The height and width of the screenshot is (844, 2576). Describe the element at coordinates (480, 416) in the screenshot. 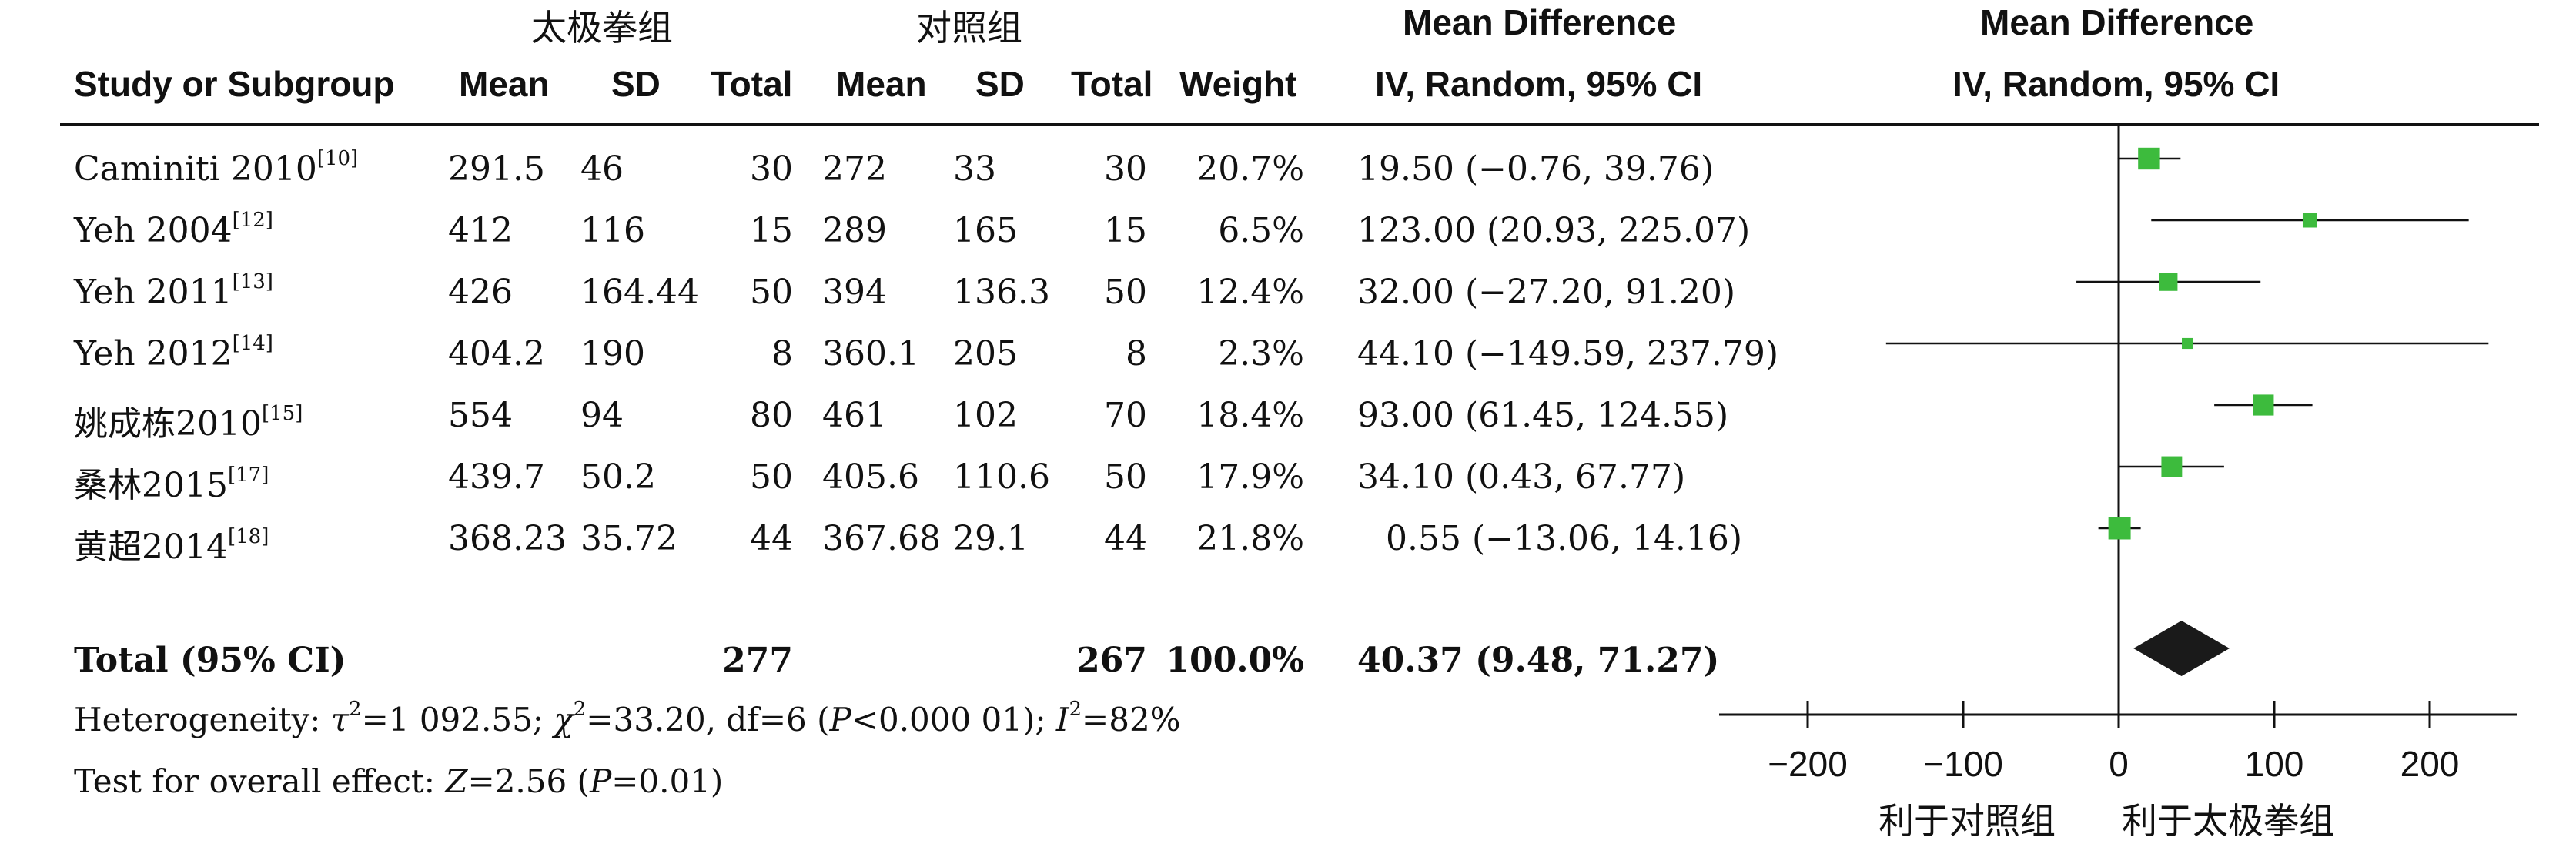

I see `mean-treatment-cell: 554` at that location.